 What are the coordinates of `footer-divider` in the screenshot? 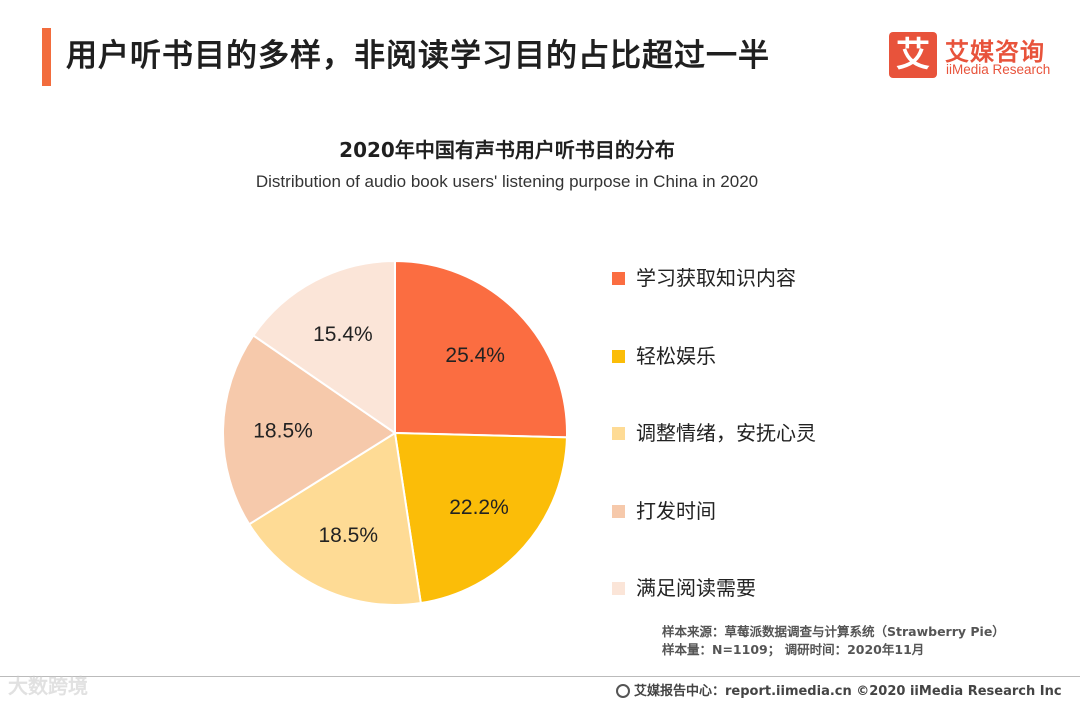 It's located at (540, 676).